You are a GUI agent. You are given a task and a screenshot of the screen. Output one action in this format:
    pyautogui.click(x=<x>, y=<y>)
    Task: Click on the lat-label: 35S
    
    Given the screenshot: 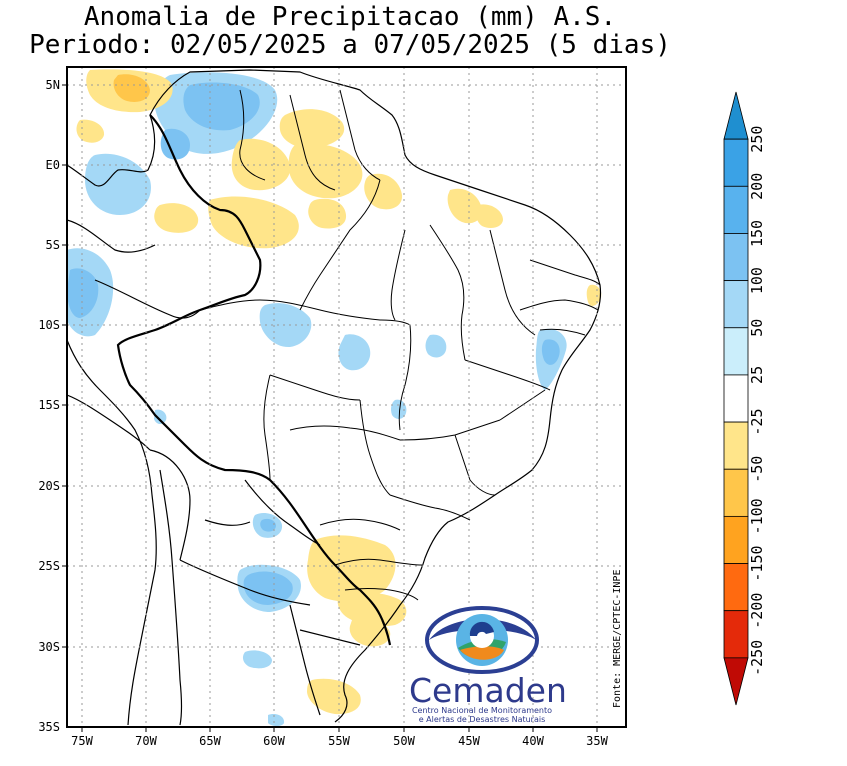 What is the action you would take?
    pyautogui.click(x=49, y=727)
    